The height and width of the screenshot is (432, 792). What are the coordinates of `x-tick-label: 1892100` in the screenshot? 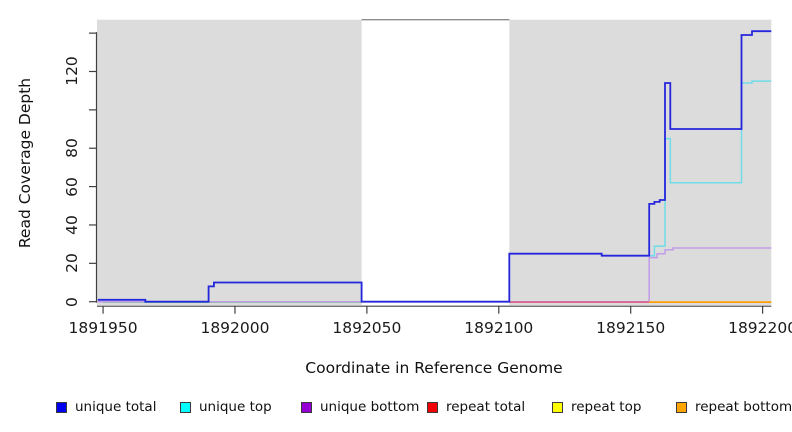 It's located at (499, 328).